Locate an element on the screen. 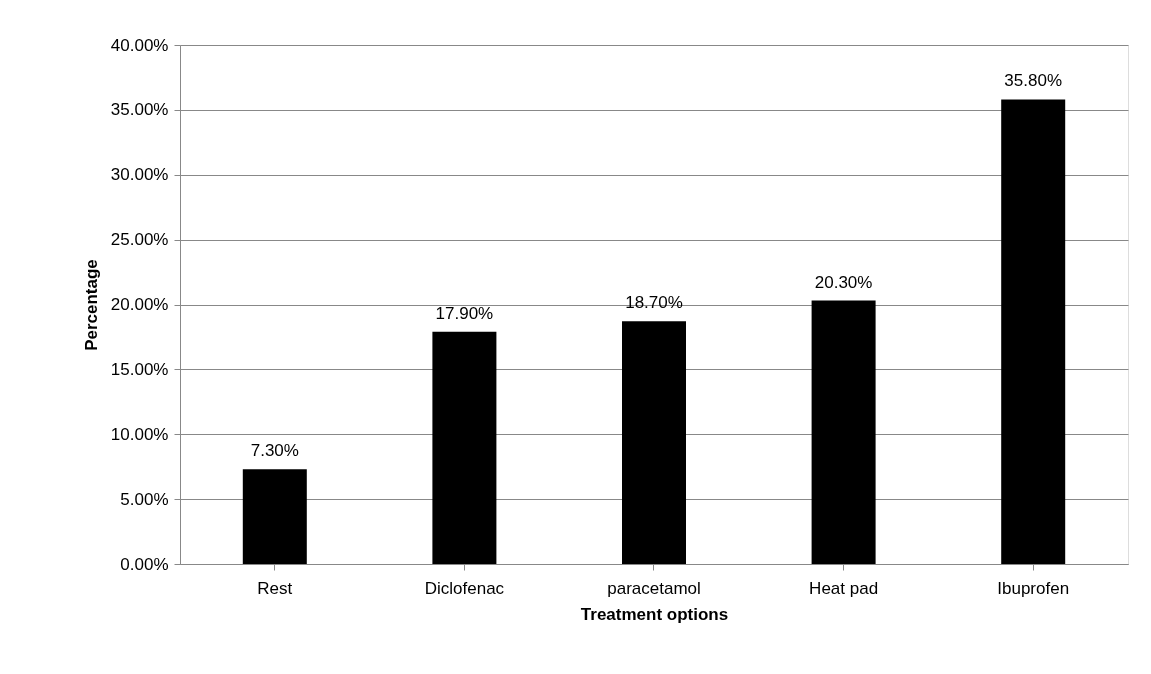 The height and width of the screenshot is (674, 1151). y-tick-label: 30.00% is located at coordinates (139, 175).